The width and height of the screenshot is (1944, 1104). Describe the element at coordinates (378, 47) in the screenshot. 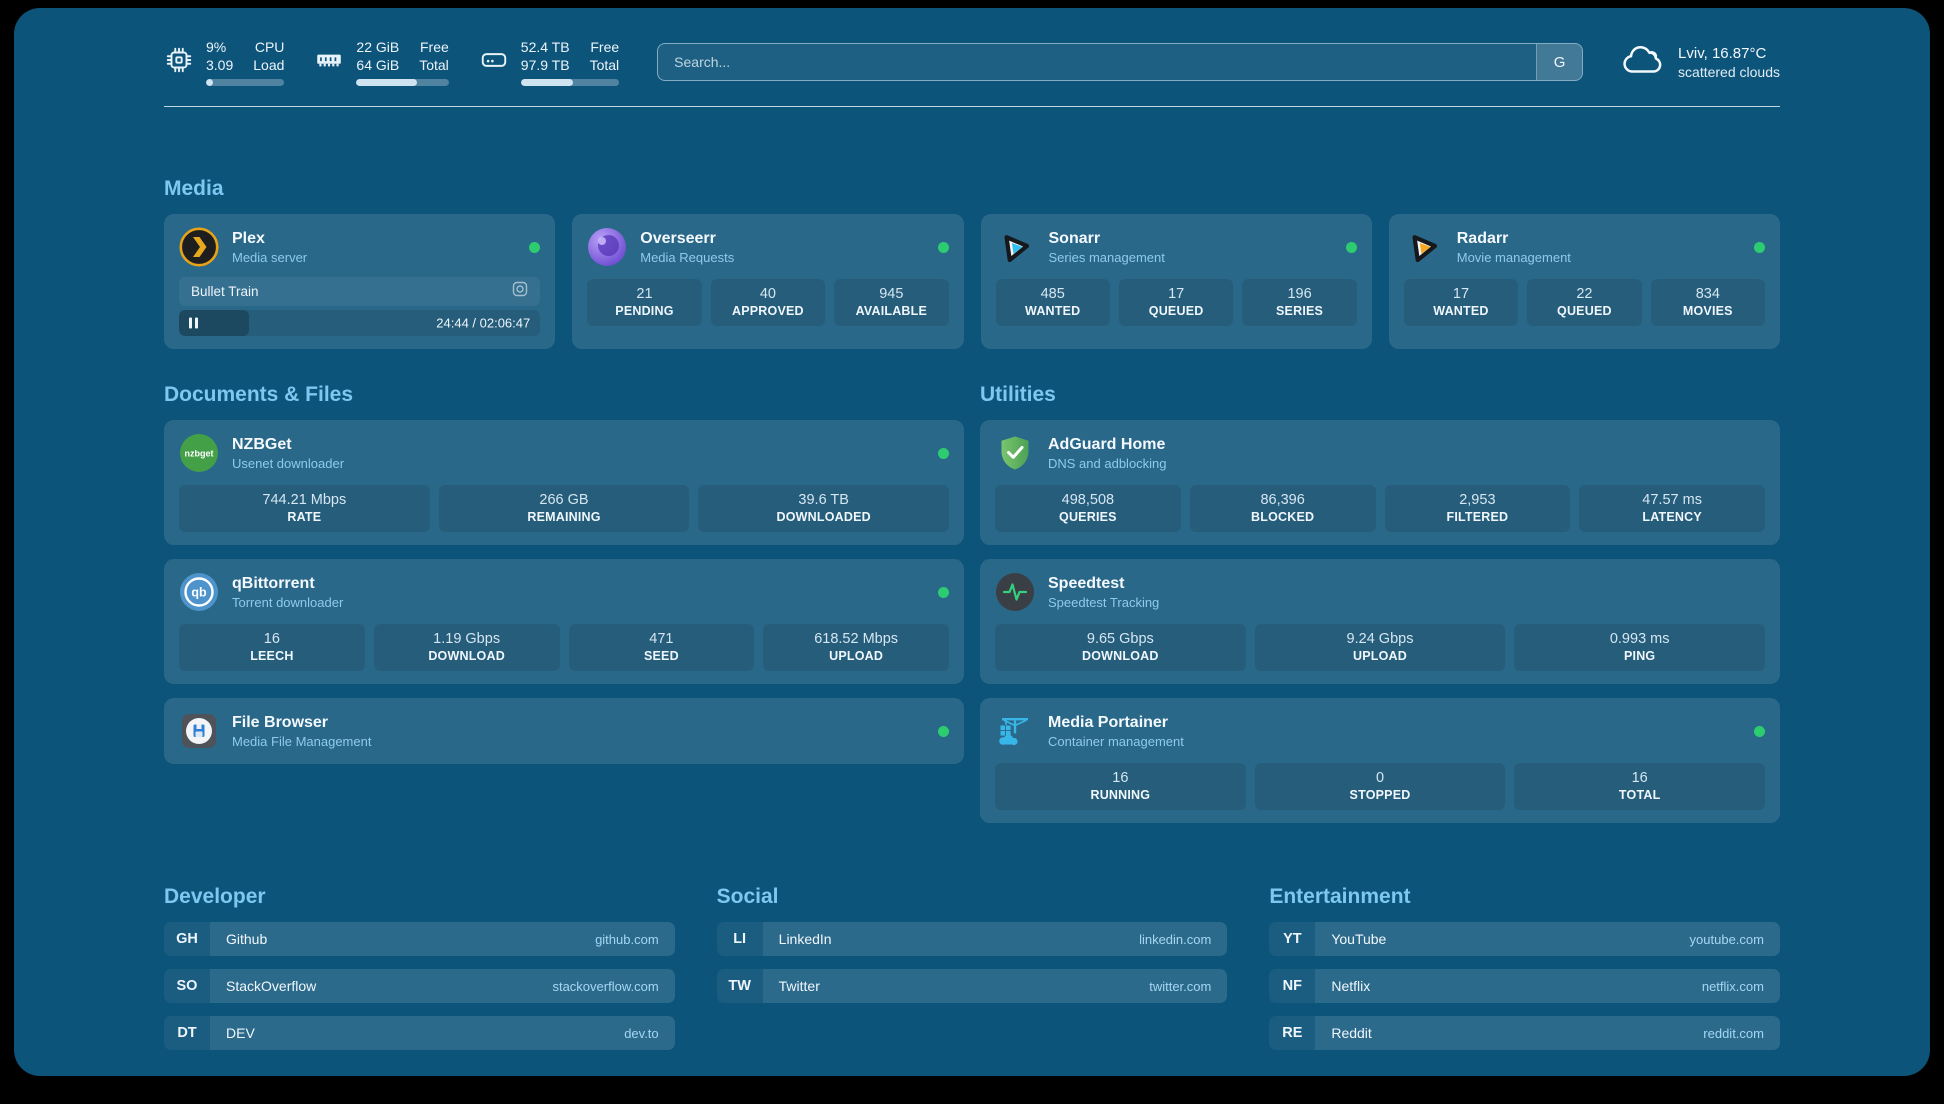

I see `ram-free-value: 22 GiB` at that location.